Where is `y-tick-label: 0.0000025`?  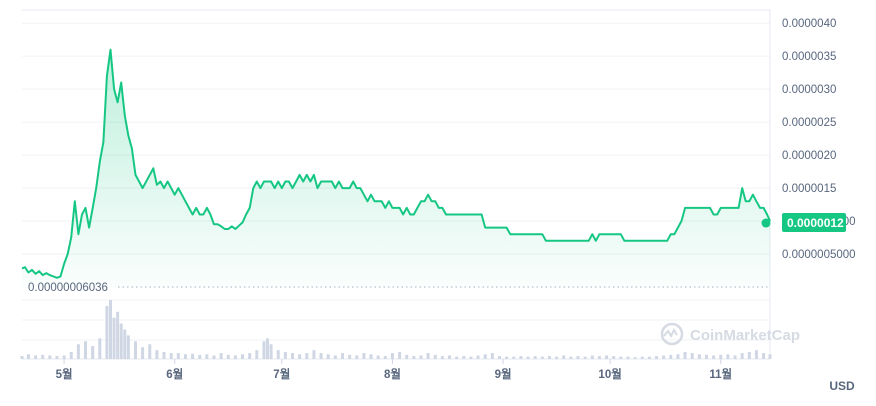
y-tick-label: 0.0000025 is located at coordinates (809, 123).